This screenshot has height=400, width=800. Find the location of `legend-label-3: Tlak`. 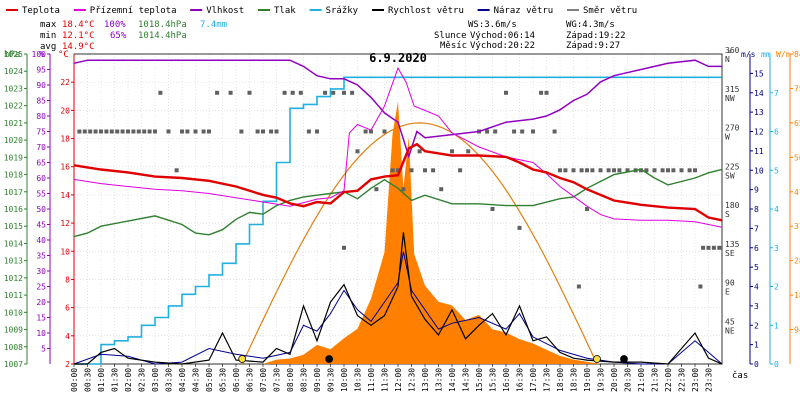

legend-label-3: Tlak is located at coordinates (285, 11).